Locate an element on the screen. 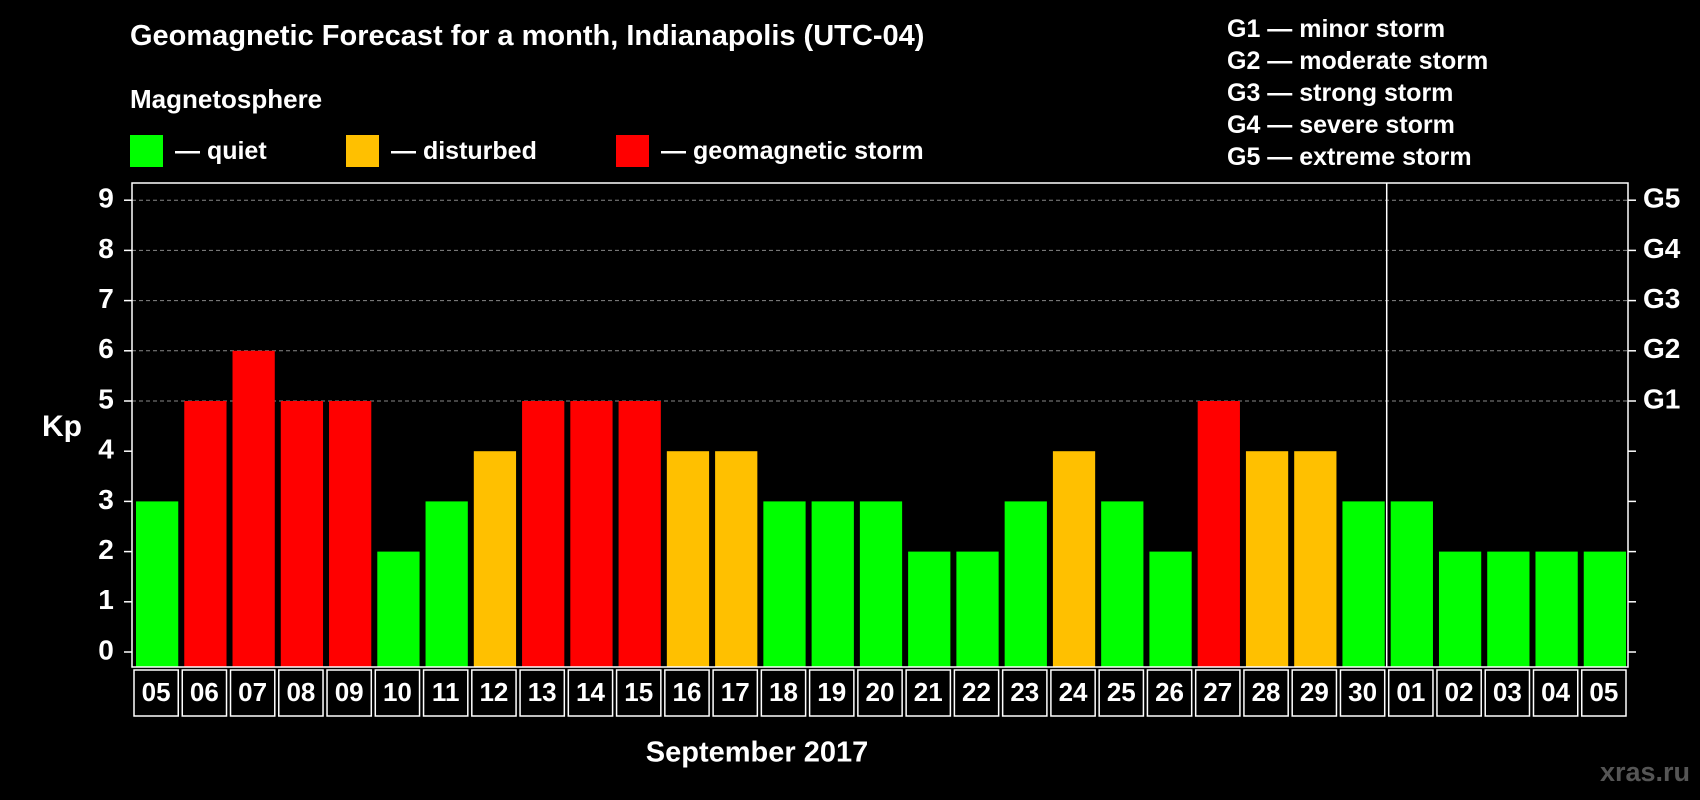 The image size is (1700, 800). x-tick-label: 15 is located at coordinates (638, 692).